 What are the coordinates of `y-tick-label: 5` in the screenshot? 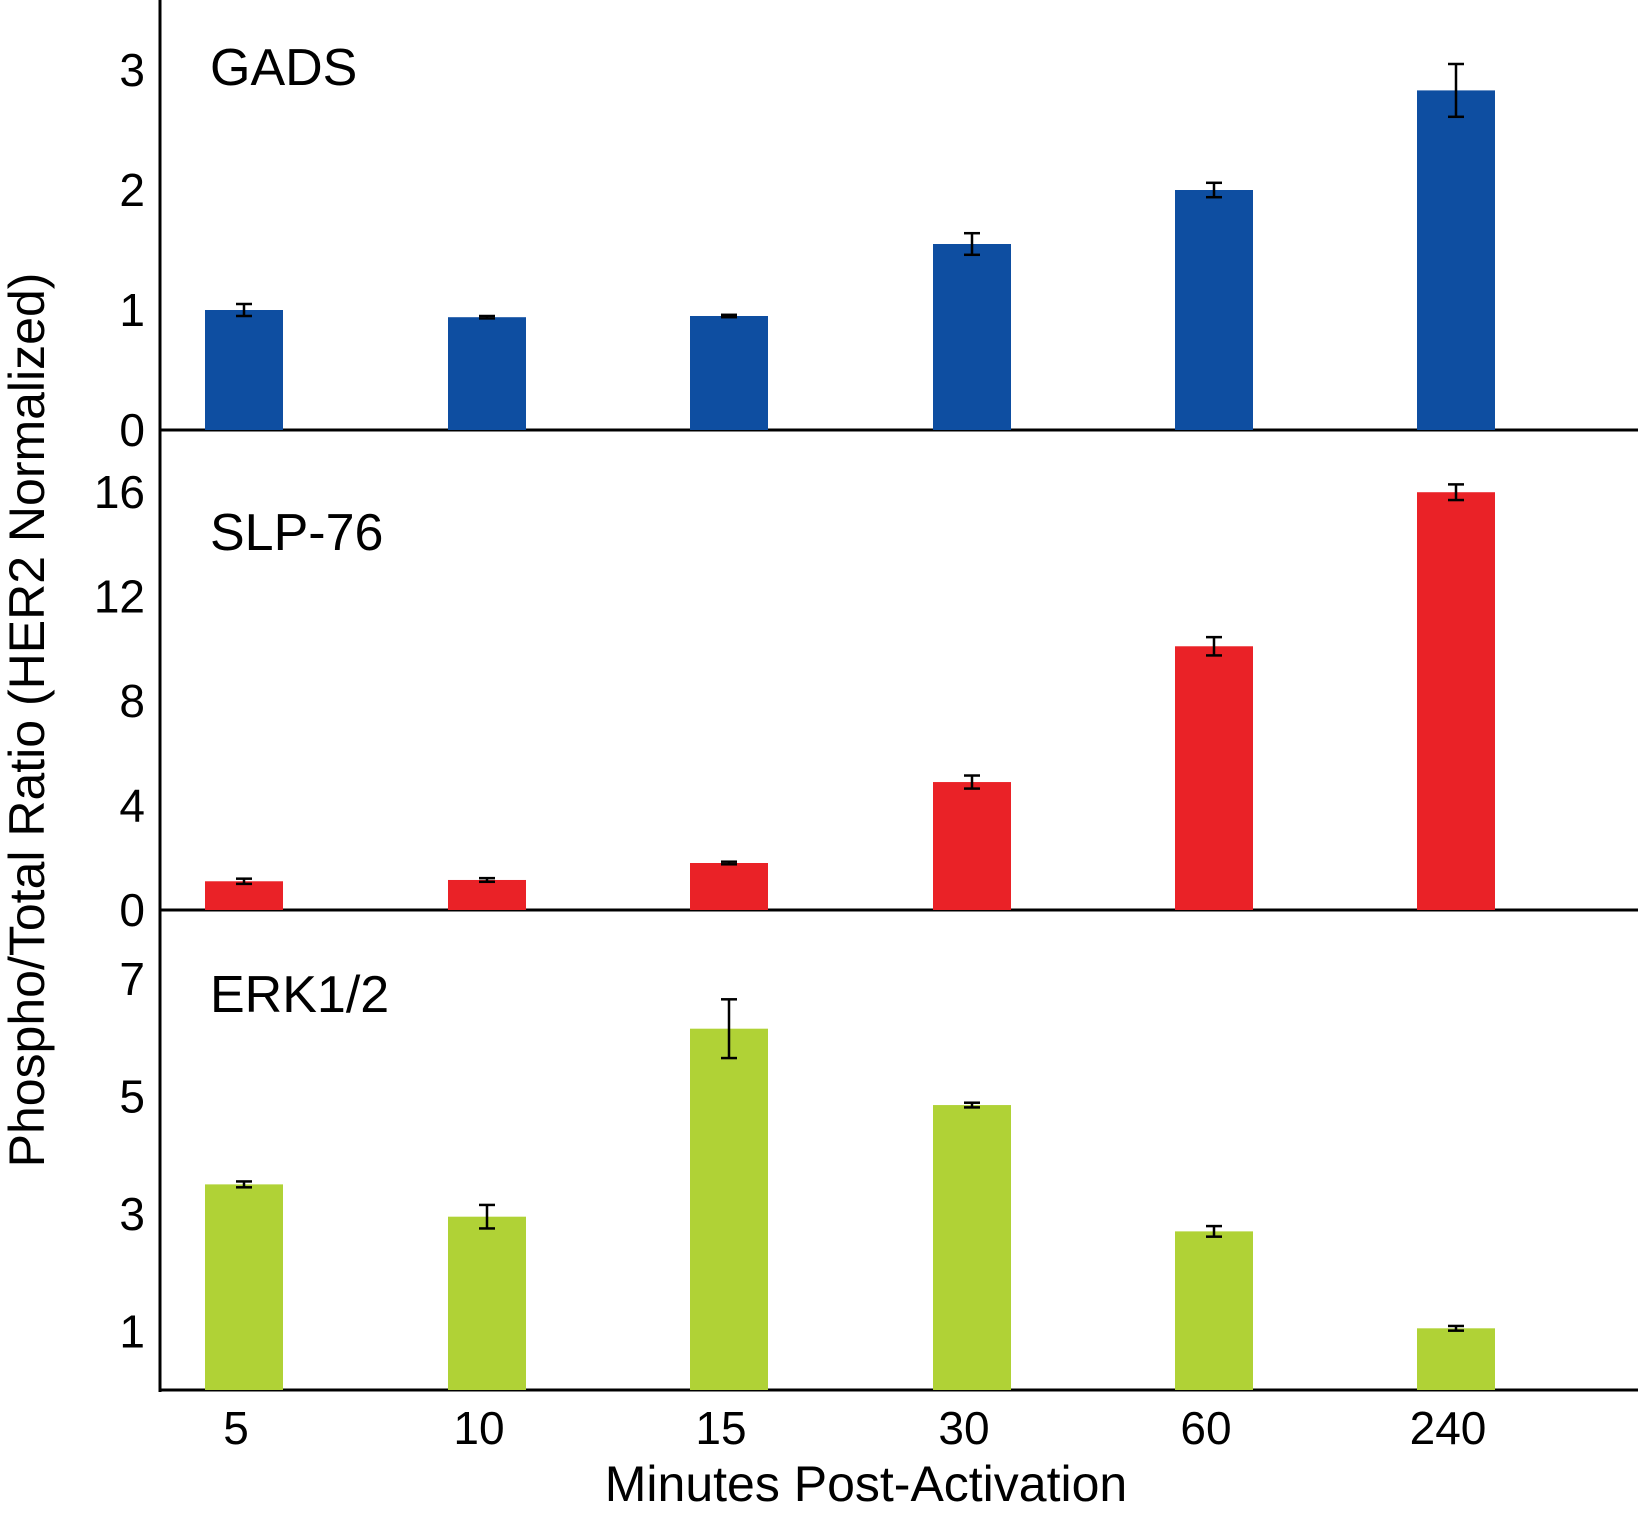 It's located at (132, 1096).